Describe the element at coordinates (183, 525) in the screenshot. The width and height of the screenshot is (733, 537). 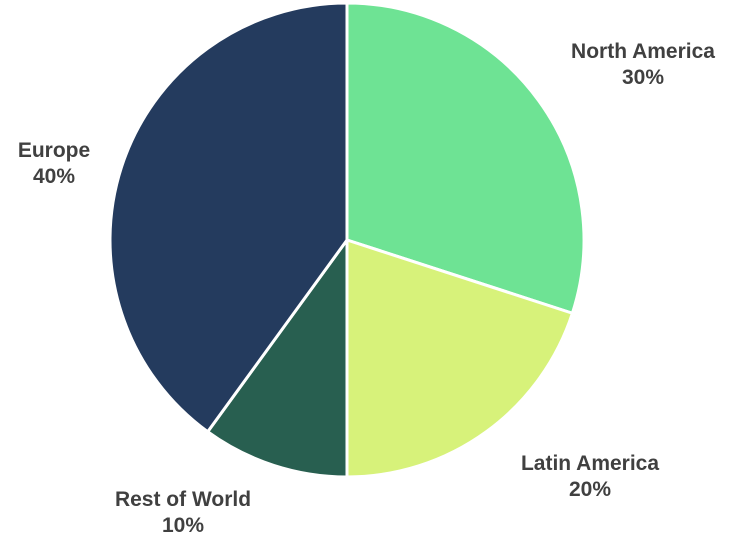
I see `slice-value-rest-of-world: 10%` at that location.